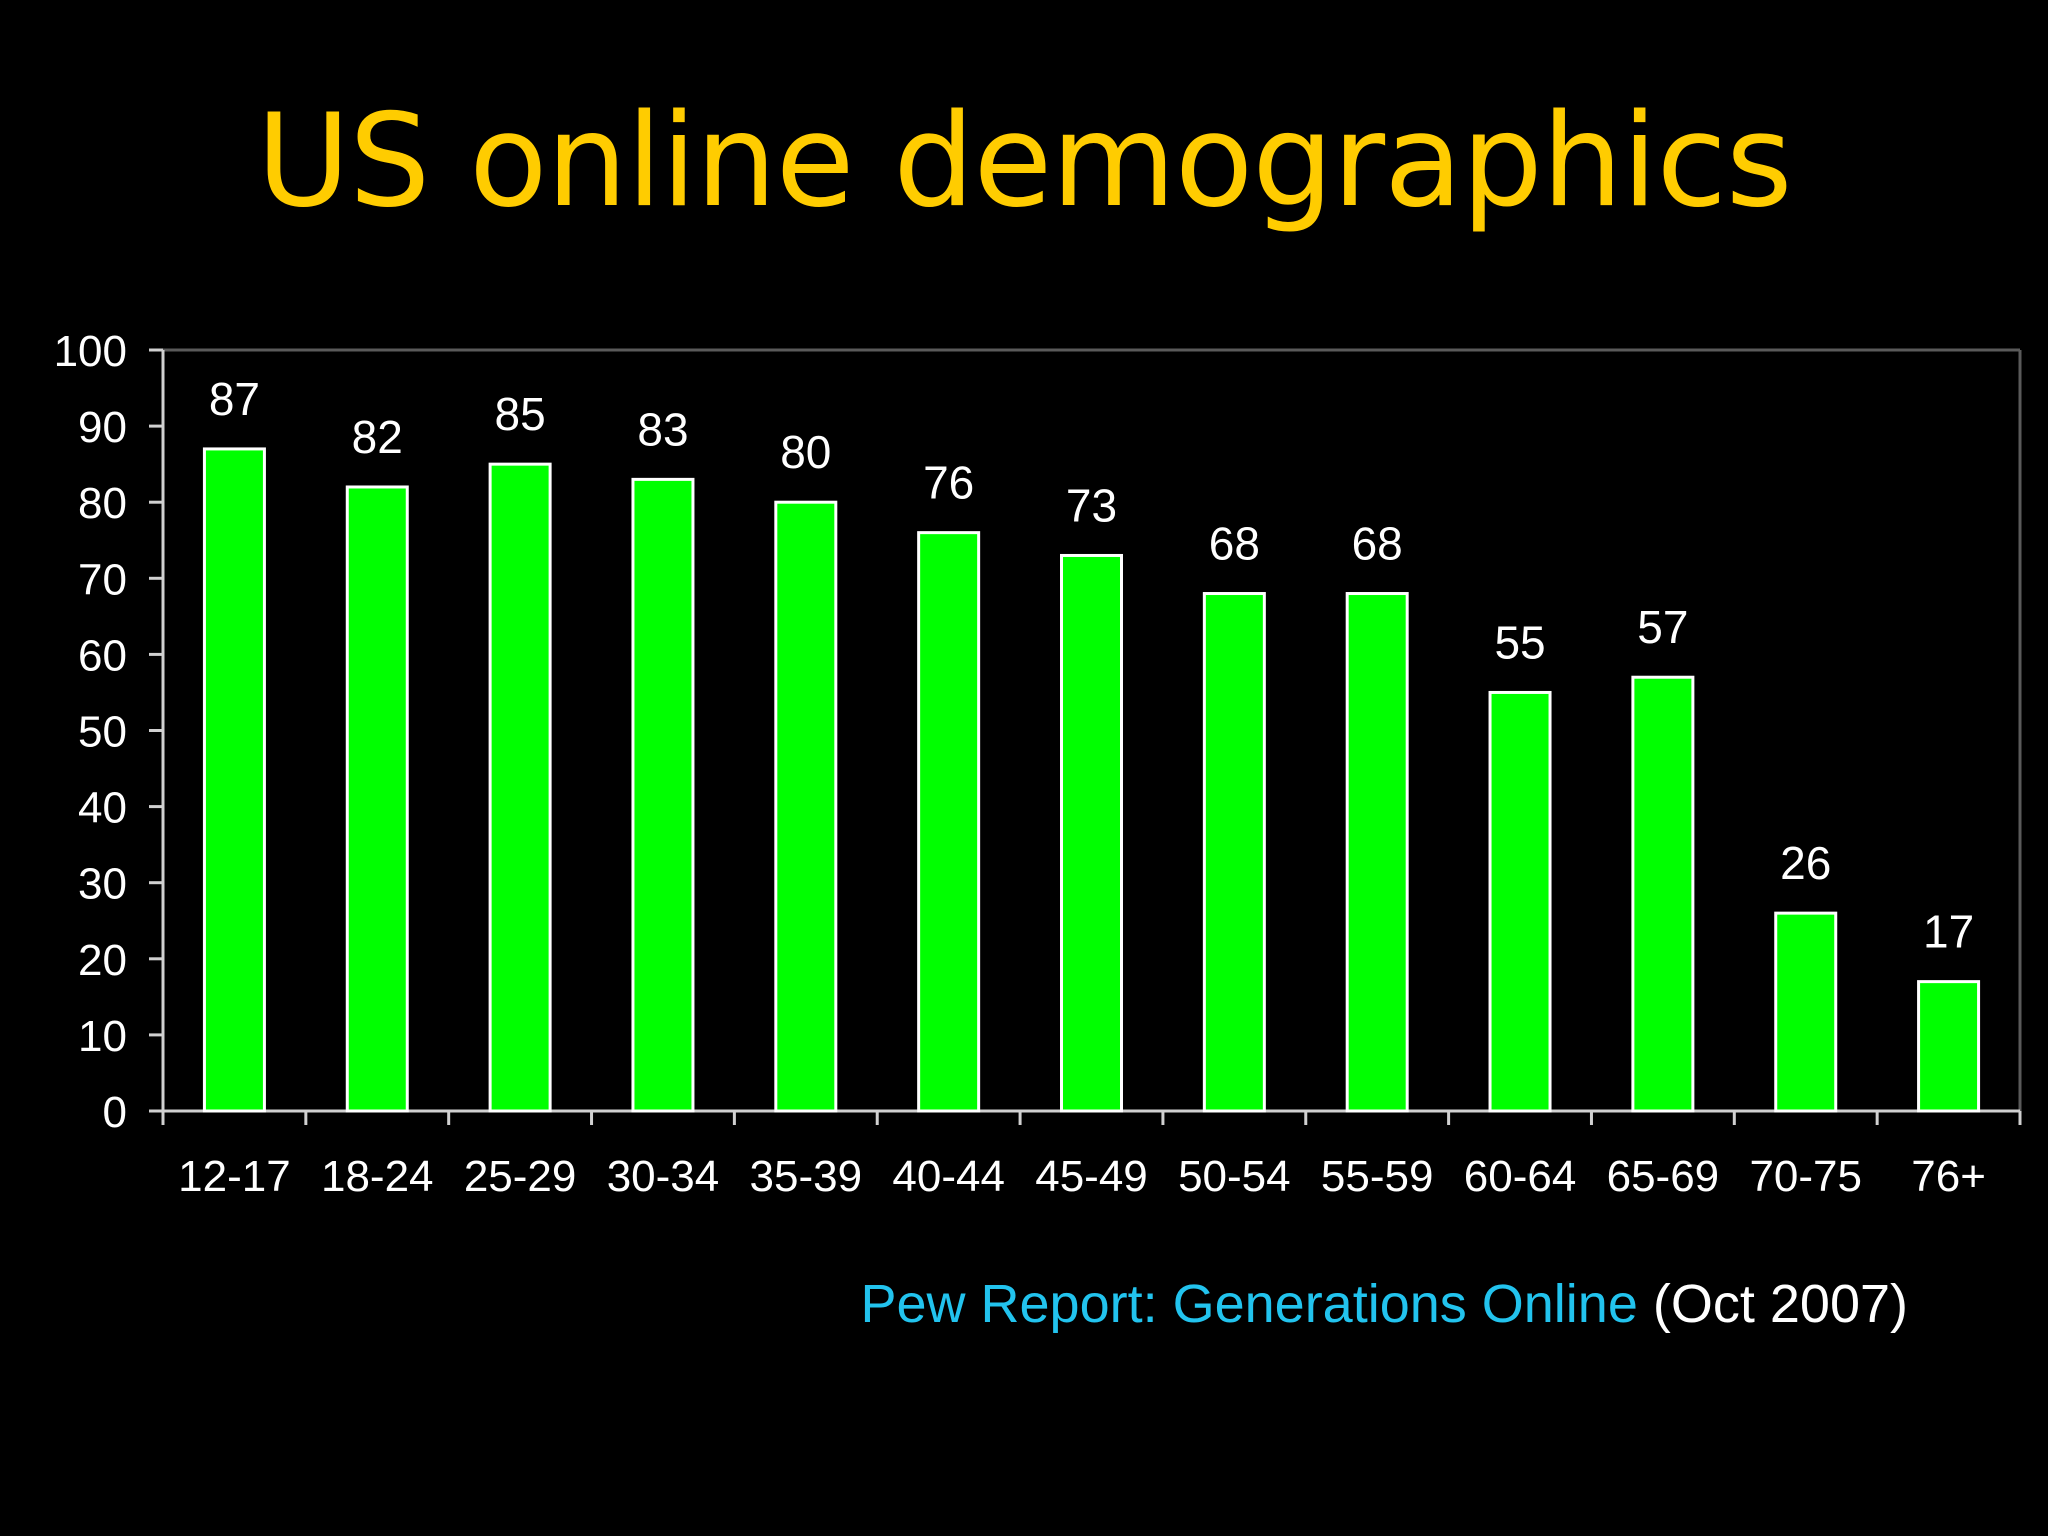 This screenshot has height=1536, width=2048. Describe the element at coordinates (520, 414) in the screenshot. I see `data-label: 85` at that location.